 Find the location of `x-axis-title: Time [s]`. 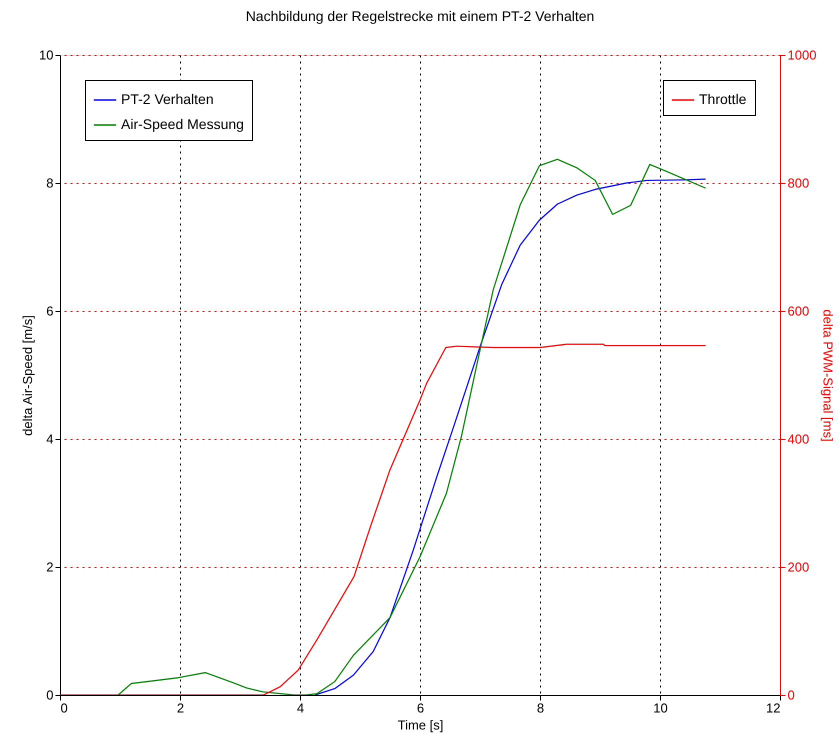

x-axis-title: Time [s] is located at coordinates (421, 725).